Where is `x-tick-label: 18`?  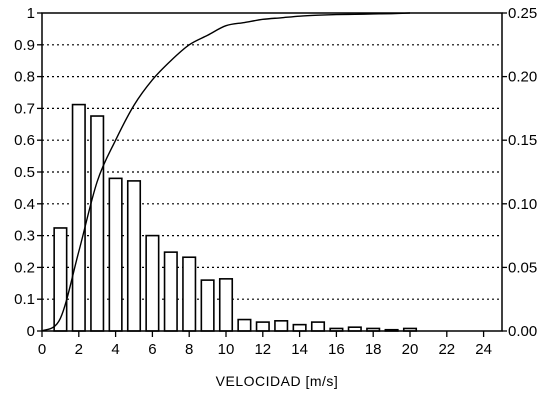 x-tick-label: 18 is located at coordinates (373, 349).